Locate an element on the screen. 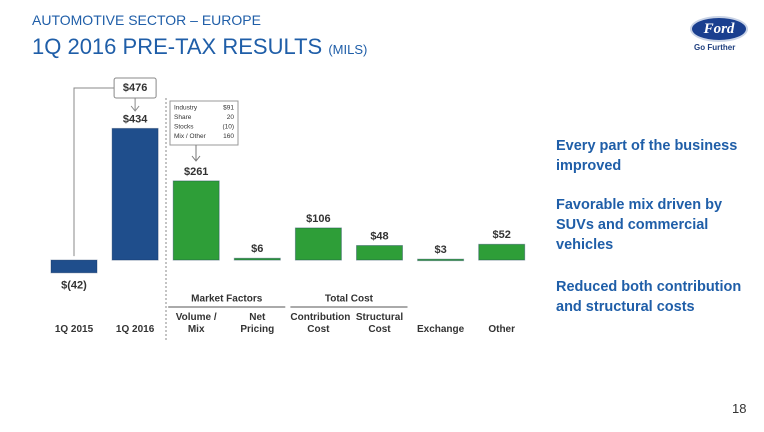 This screenshot has width=764, height=432. breakdown-name: Share is located at coordinates (183, 117).